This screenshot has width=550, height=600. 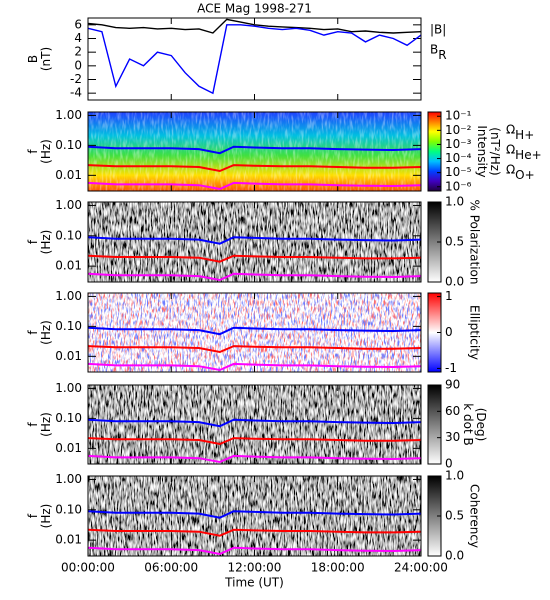 I want to click on legend-subscript: R, so click(x=442, y=55).